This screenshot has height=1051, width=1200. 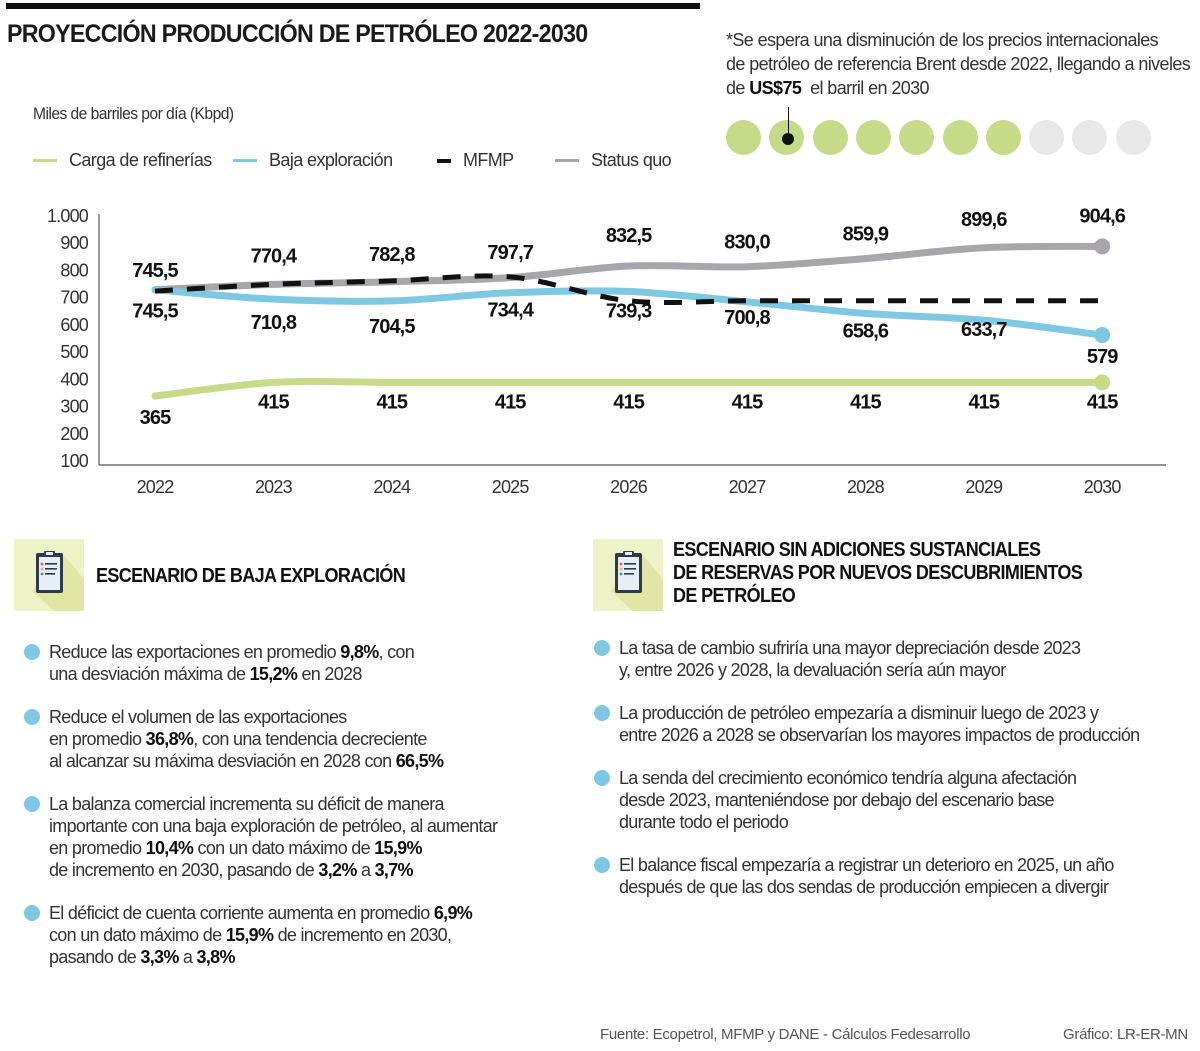 What do you see at coordinates (1102, 382) in the screenshot?
I see `series-end-marker-carga-de-refinerias` at bounding box center [1102, 382].